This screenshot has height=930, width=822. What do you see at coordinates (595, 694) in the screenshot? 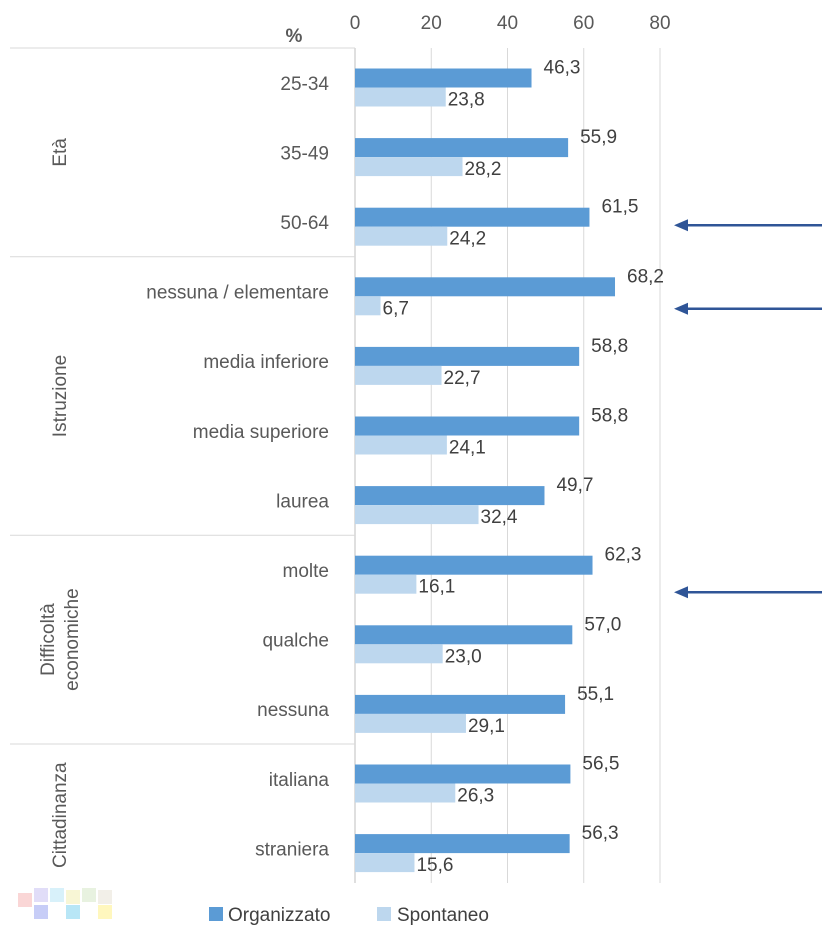
I see `data-label: 55,1` at bounding box center [595, 694].